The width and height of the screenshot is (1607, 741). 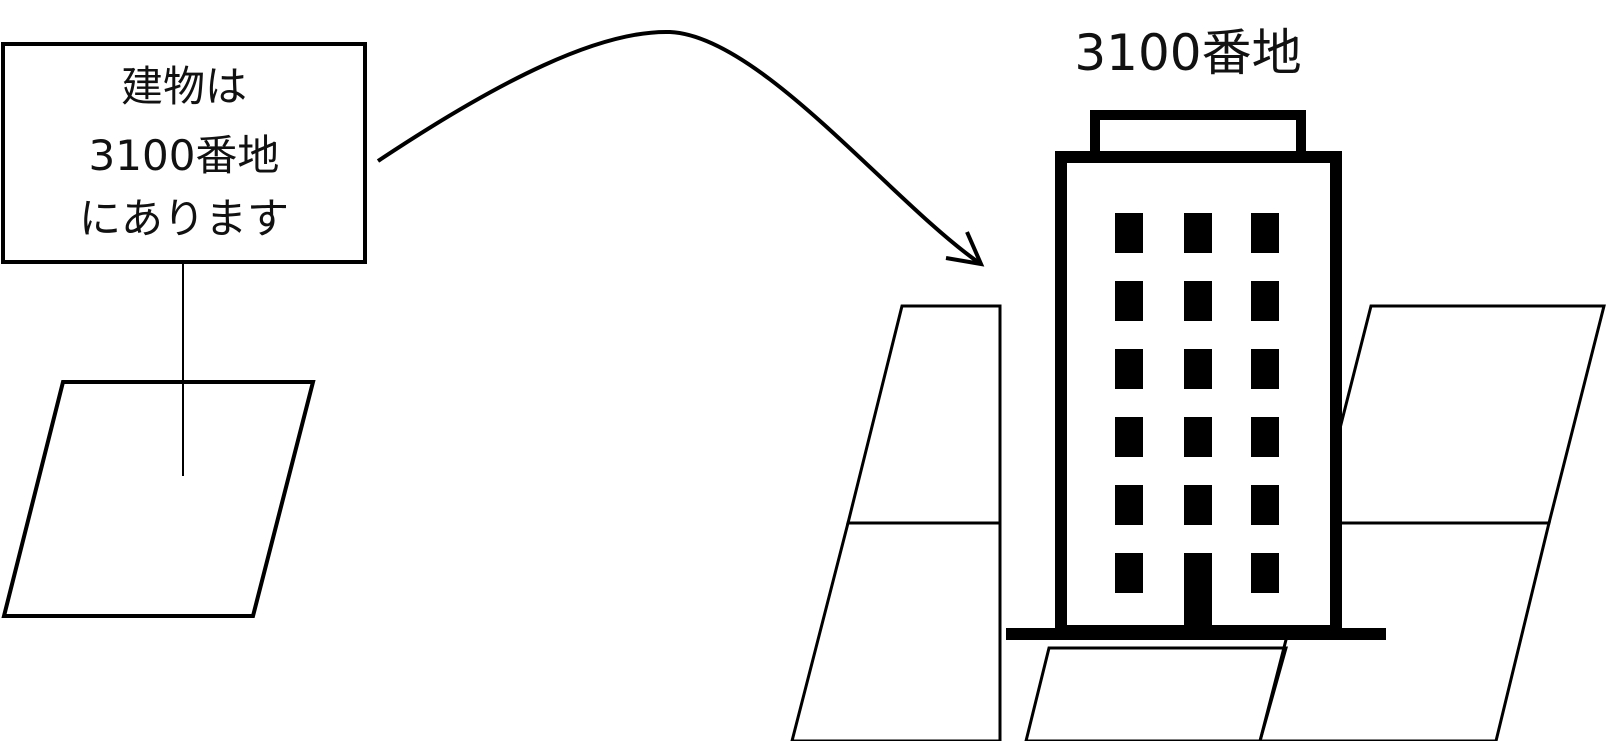 I want to click on arrow-curve, so click(x=678, y=146).